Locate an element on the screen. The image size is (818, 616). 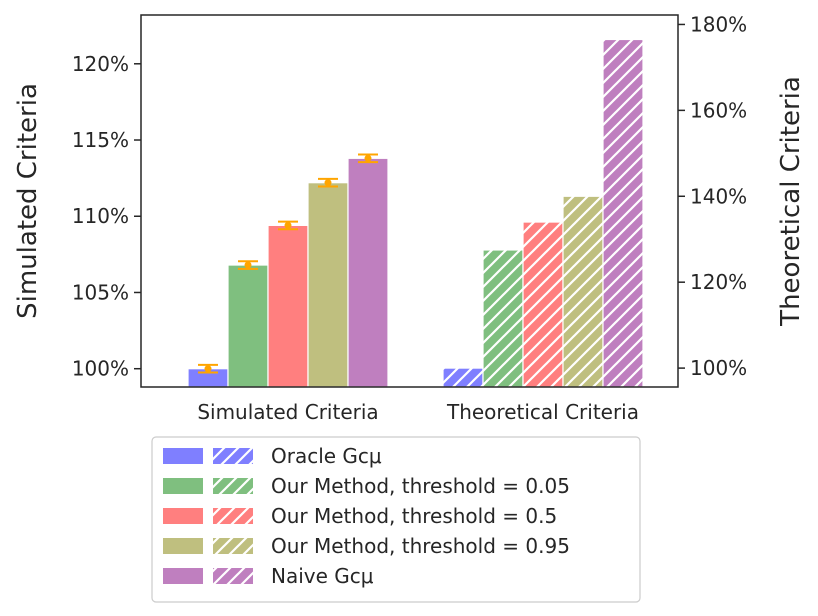
legend-label-2: Our Method, threshold = 0.5 is located at coordinates (414, 516).